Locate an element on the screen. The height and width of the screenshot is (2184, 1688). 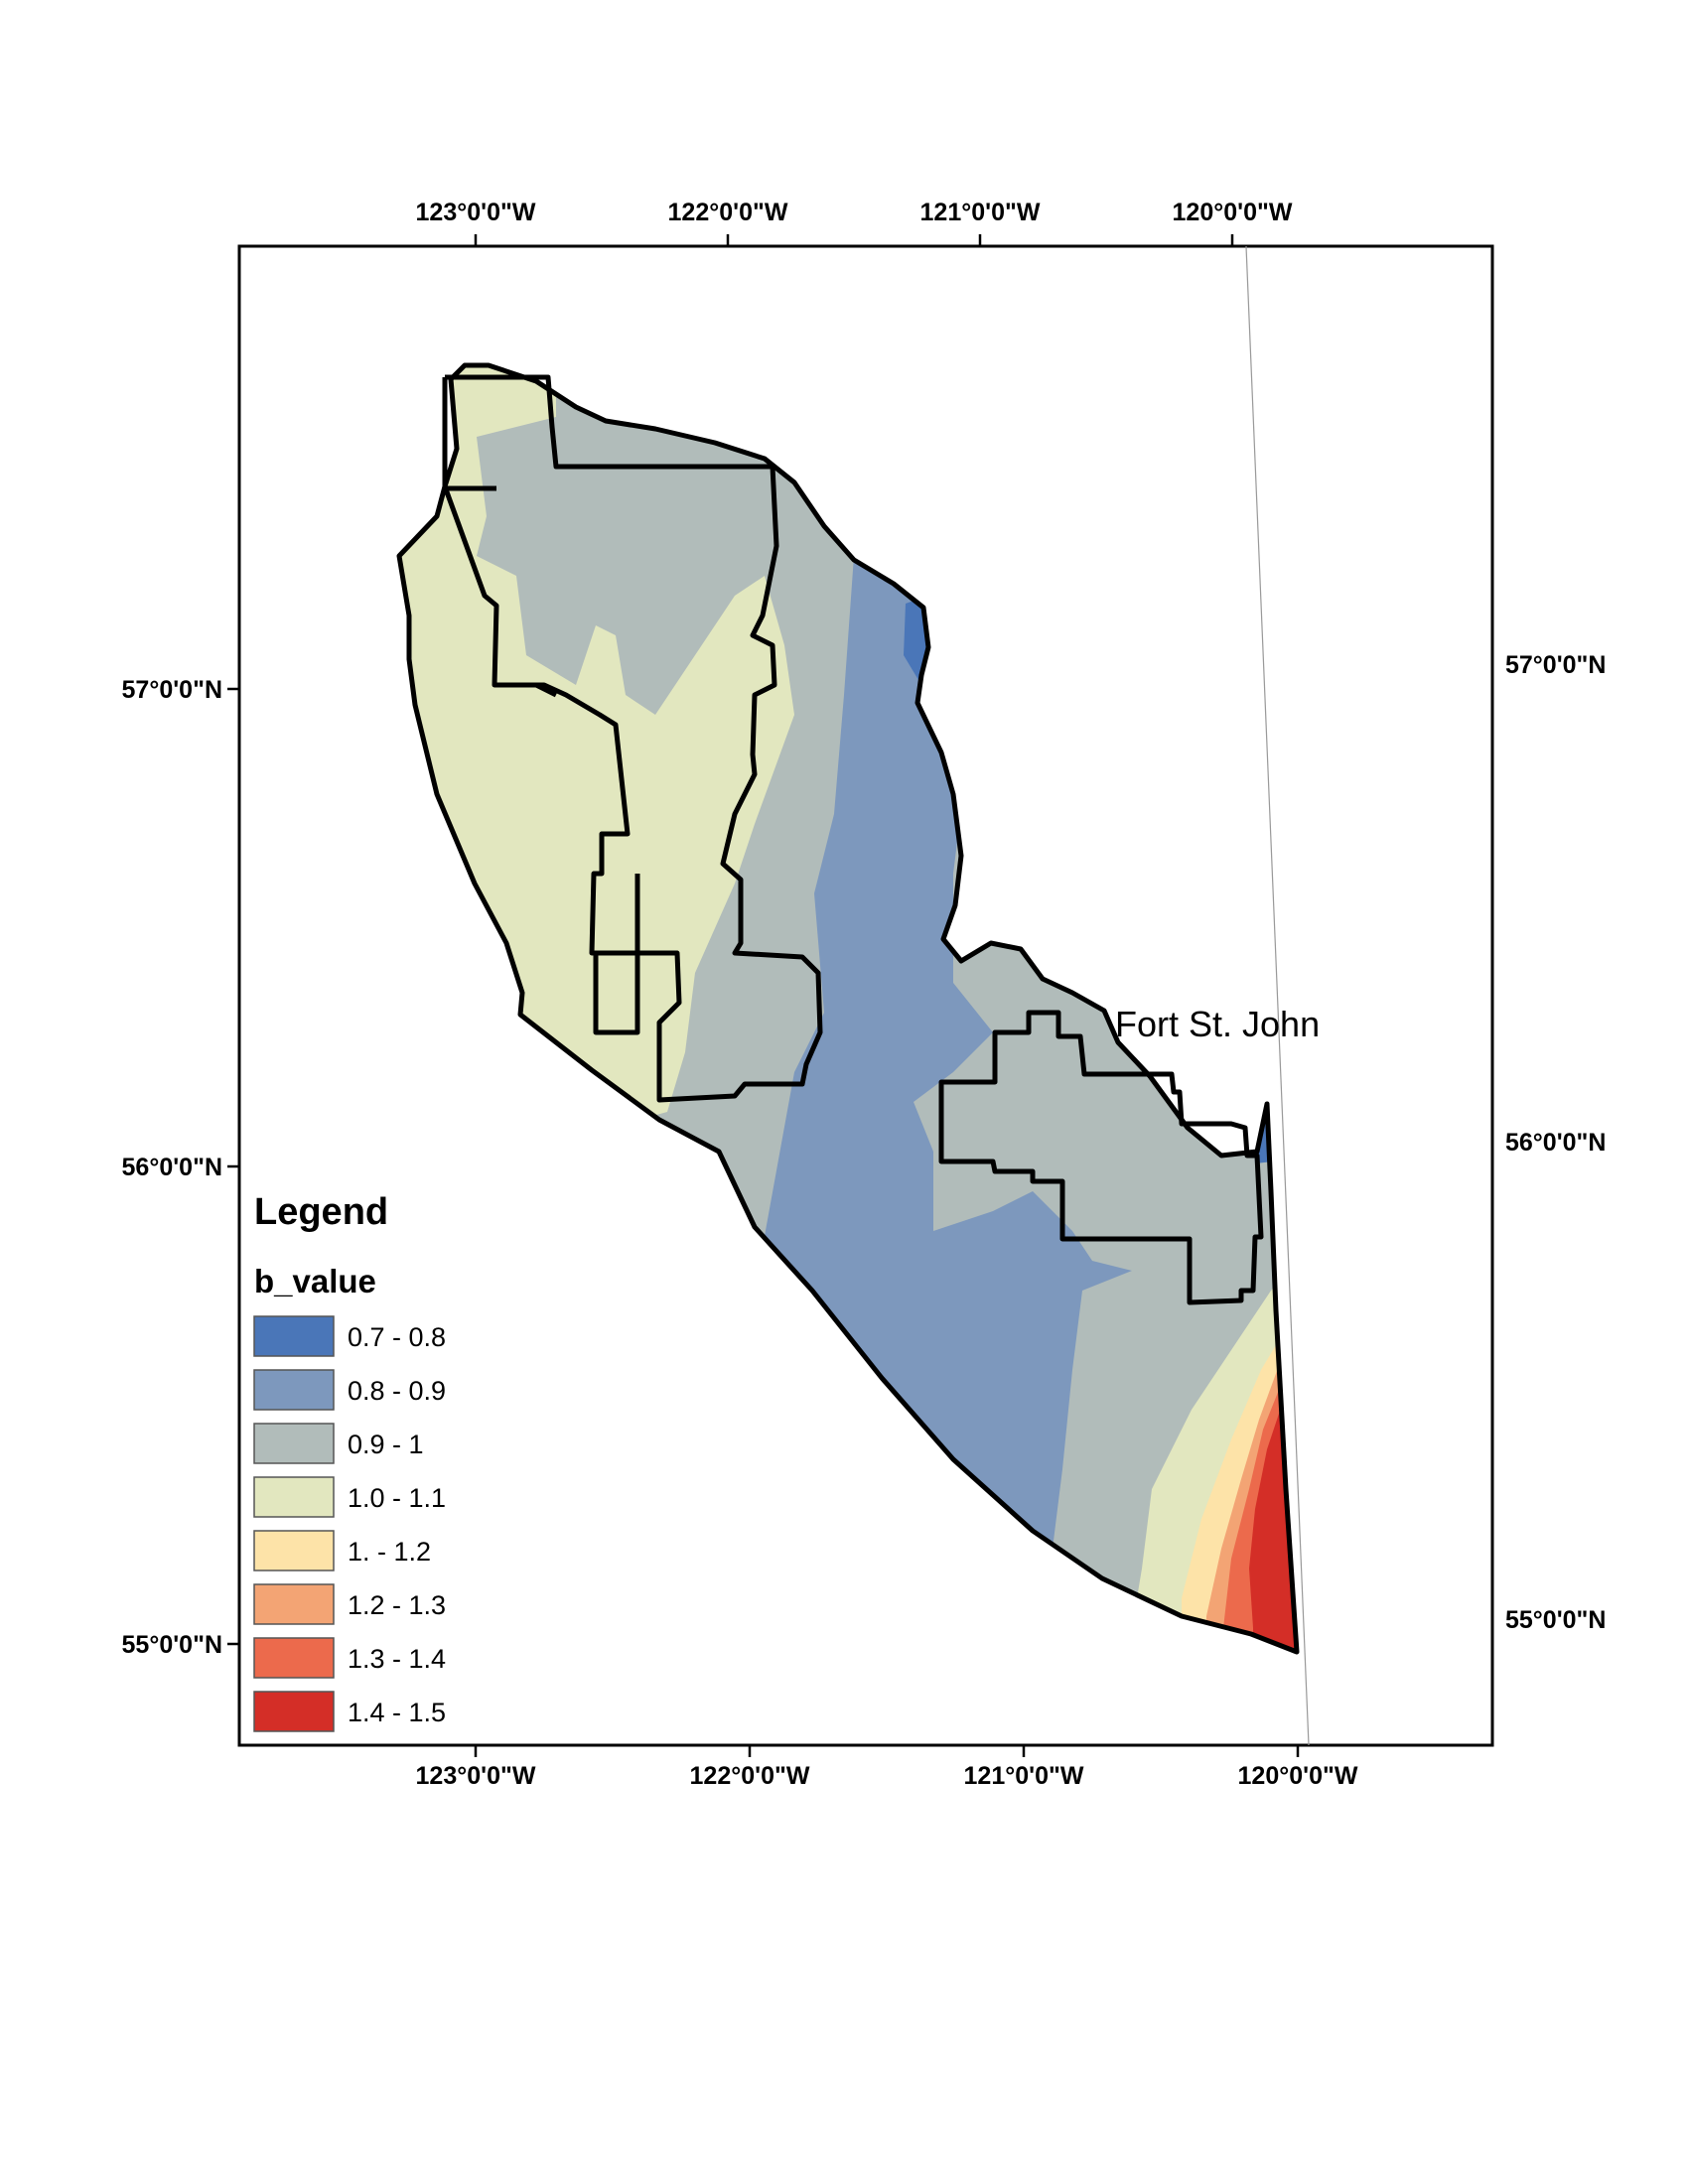
bottom-axis-label-3: 121°0'0"W is located at coordinates (1024, 1776).